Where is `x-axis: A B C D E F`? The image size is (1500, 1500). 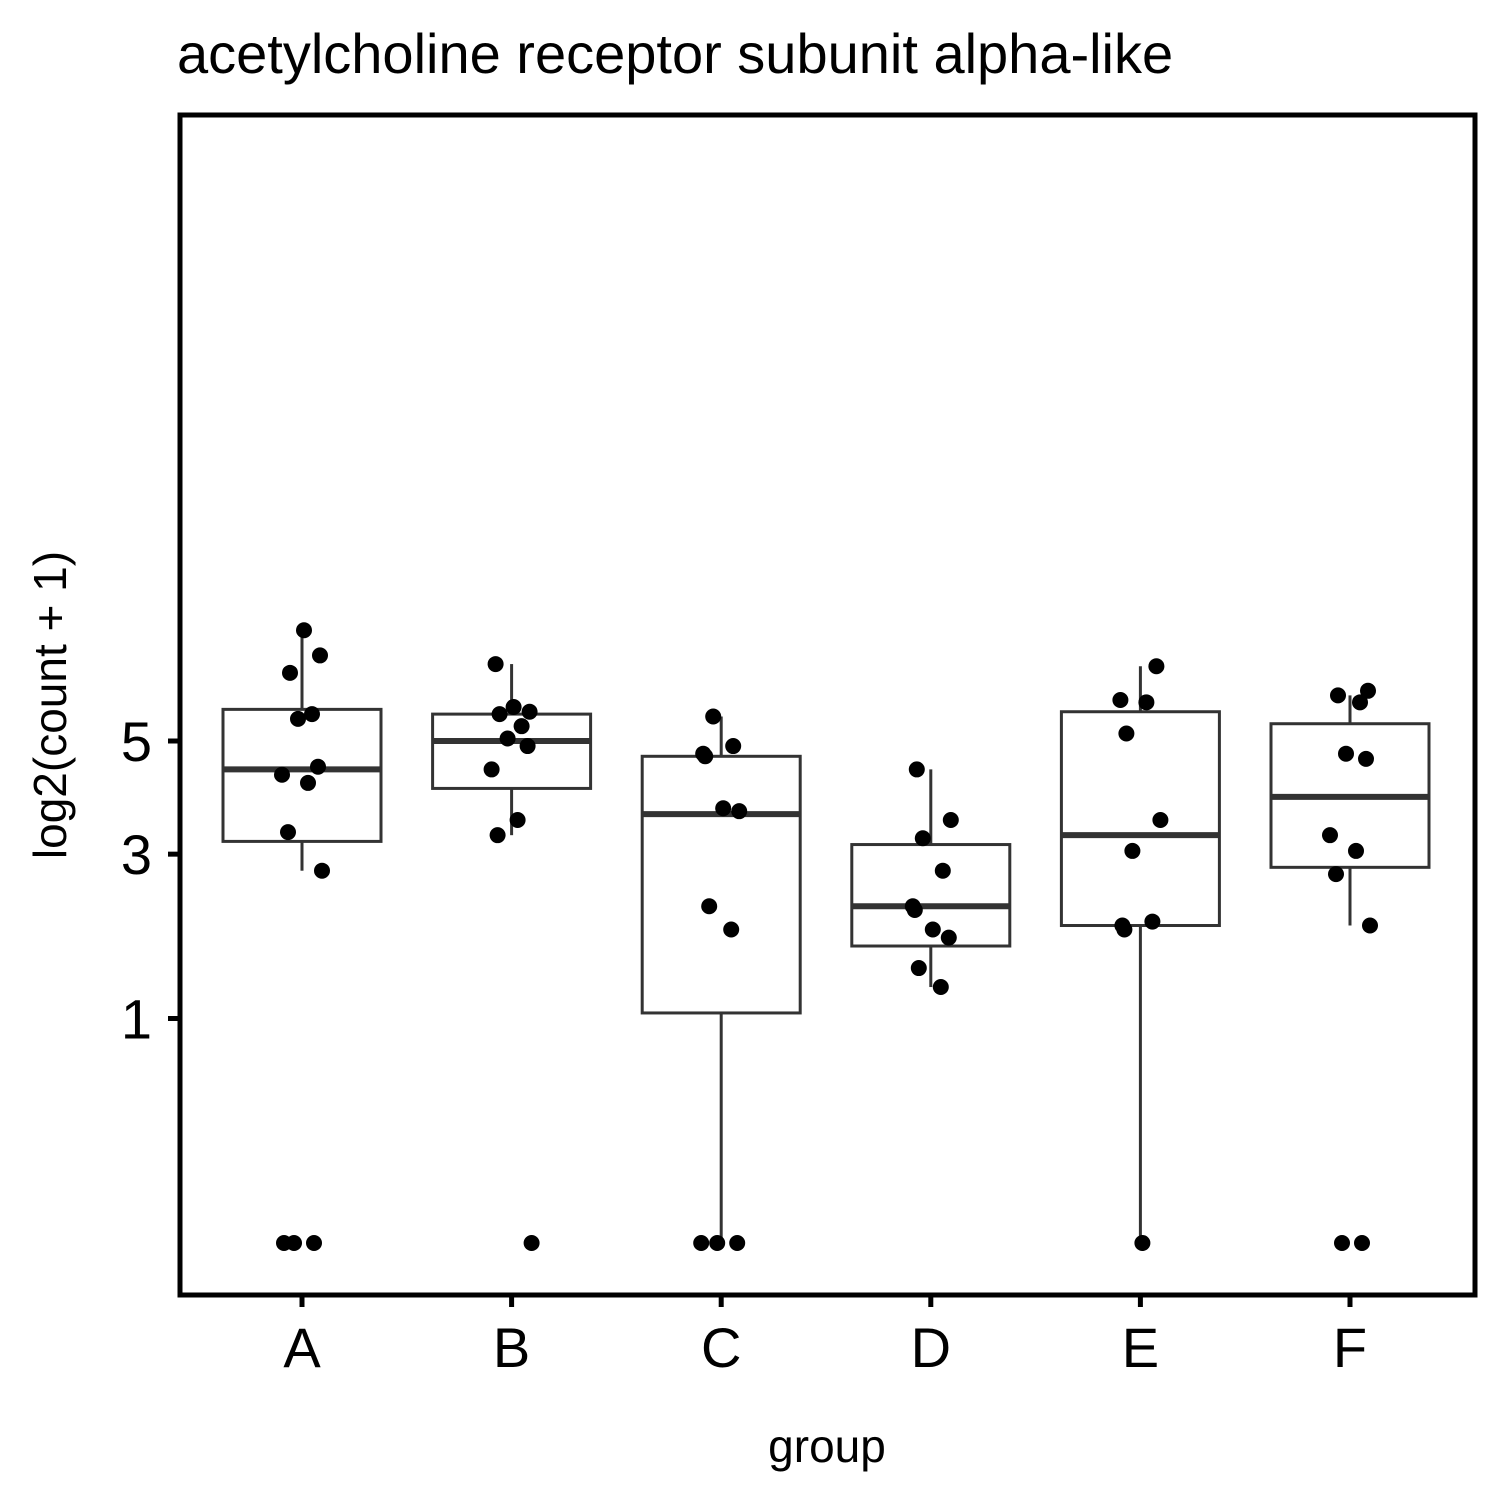 x-axis: A B C D E F is located at coordinates (825, 1337).